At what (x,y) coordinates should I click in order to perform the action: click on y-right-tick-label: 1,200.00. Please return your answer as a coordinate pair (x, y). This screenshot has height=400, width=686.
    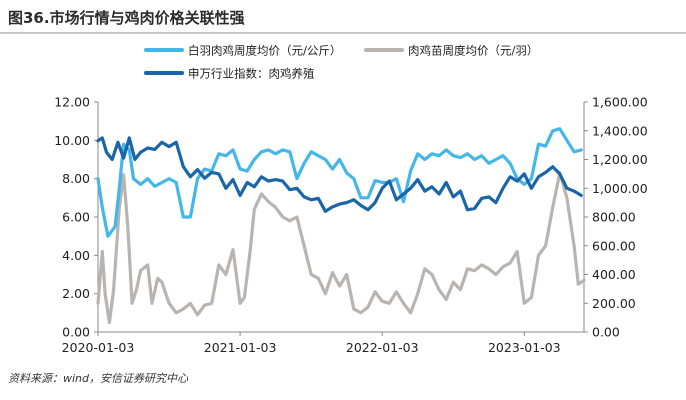
    Looking at the image, I should click on (620, 159).